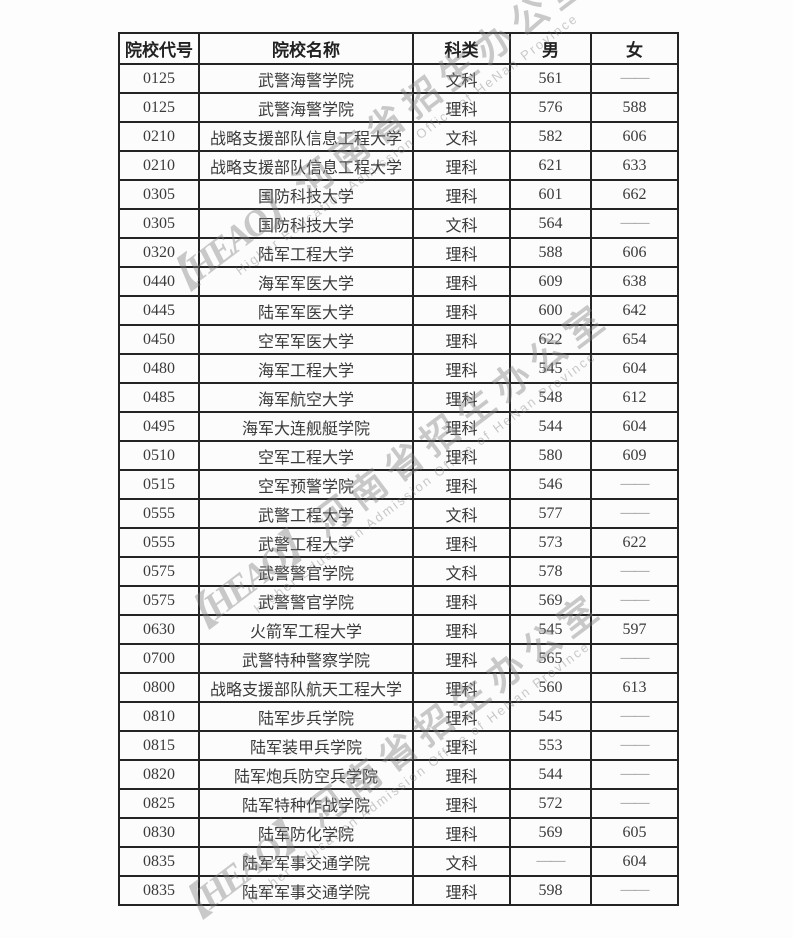  I want to click on cell-male-score: 569, so click(550, 832).